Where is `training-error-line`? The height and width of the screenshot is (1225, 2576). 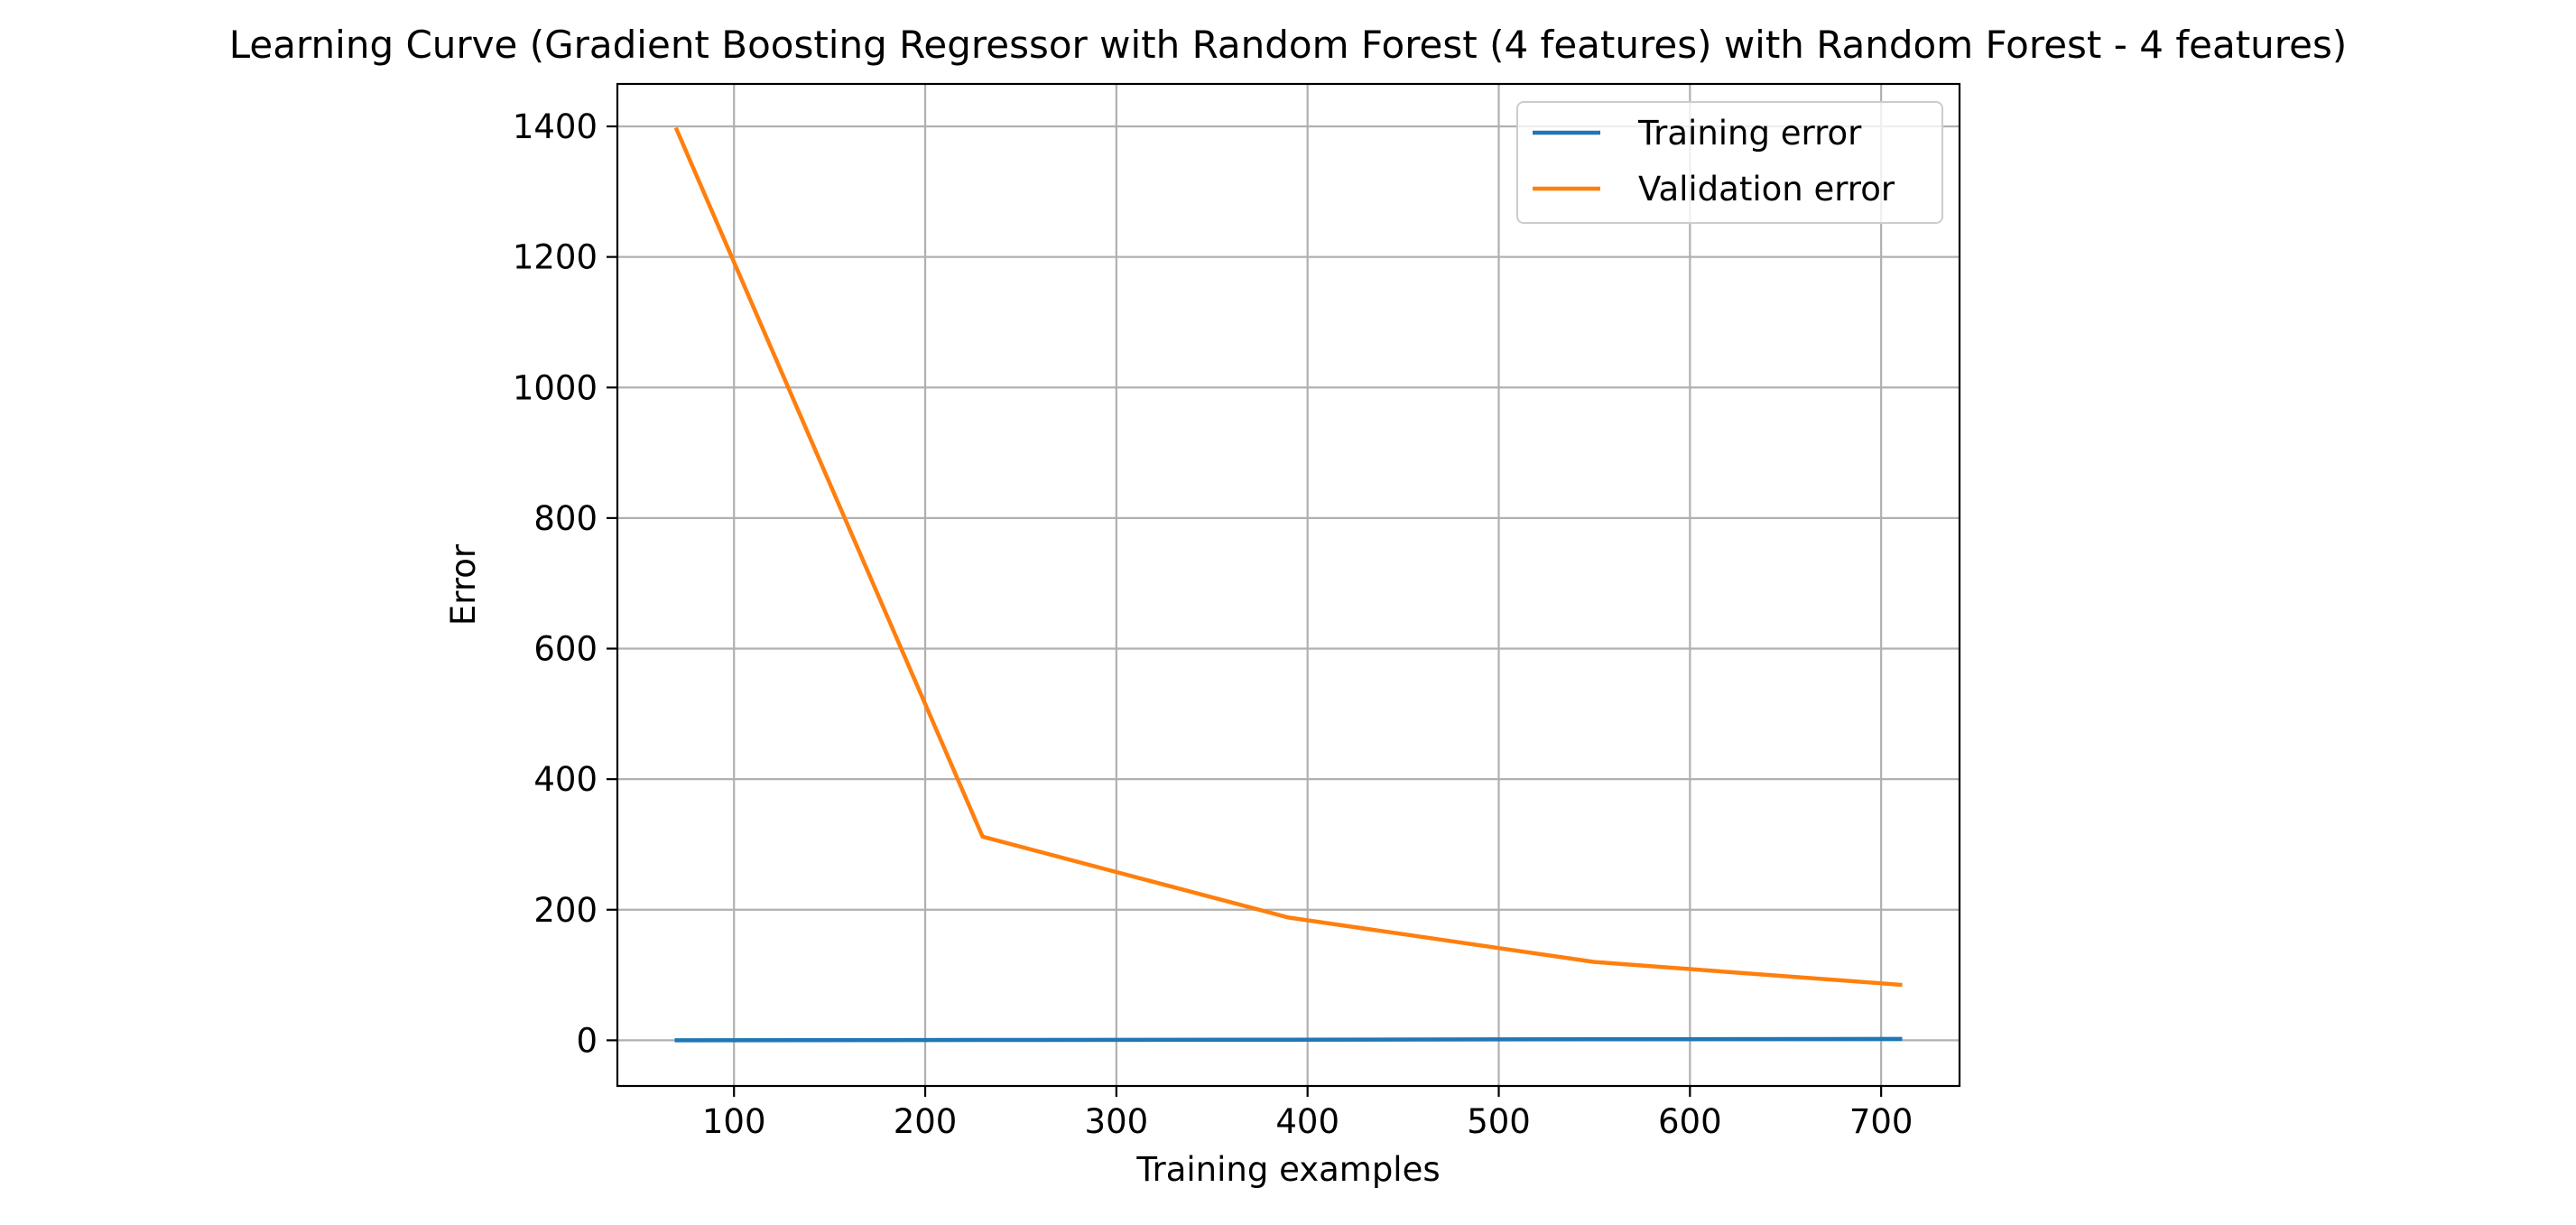
training-error-line is located at coordinates (1288, 1039).